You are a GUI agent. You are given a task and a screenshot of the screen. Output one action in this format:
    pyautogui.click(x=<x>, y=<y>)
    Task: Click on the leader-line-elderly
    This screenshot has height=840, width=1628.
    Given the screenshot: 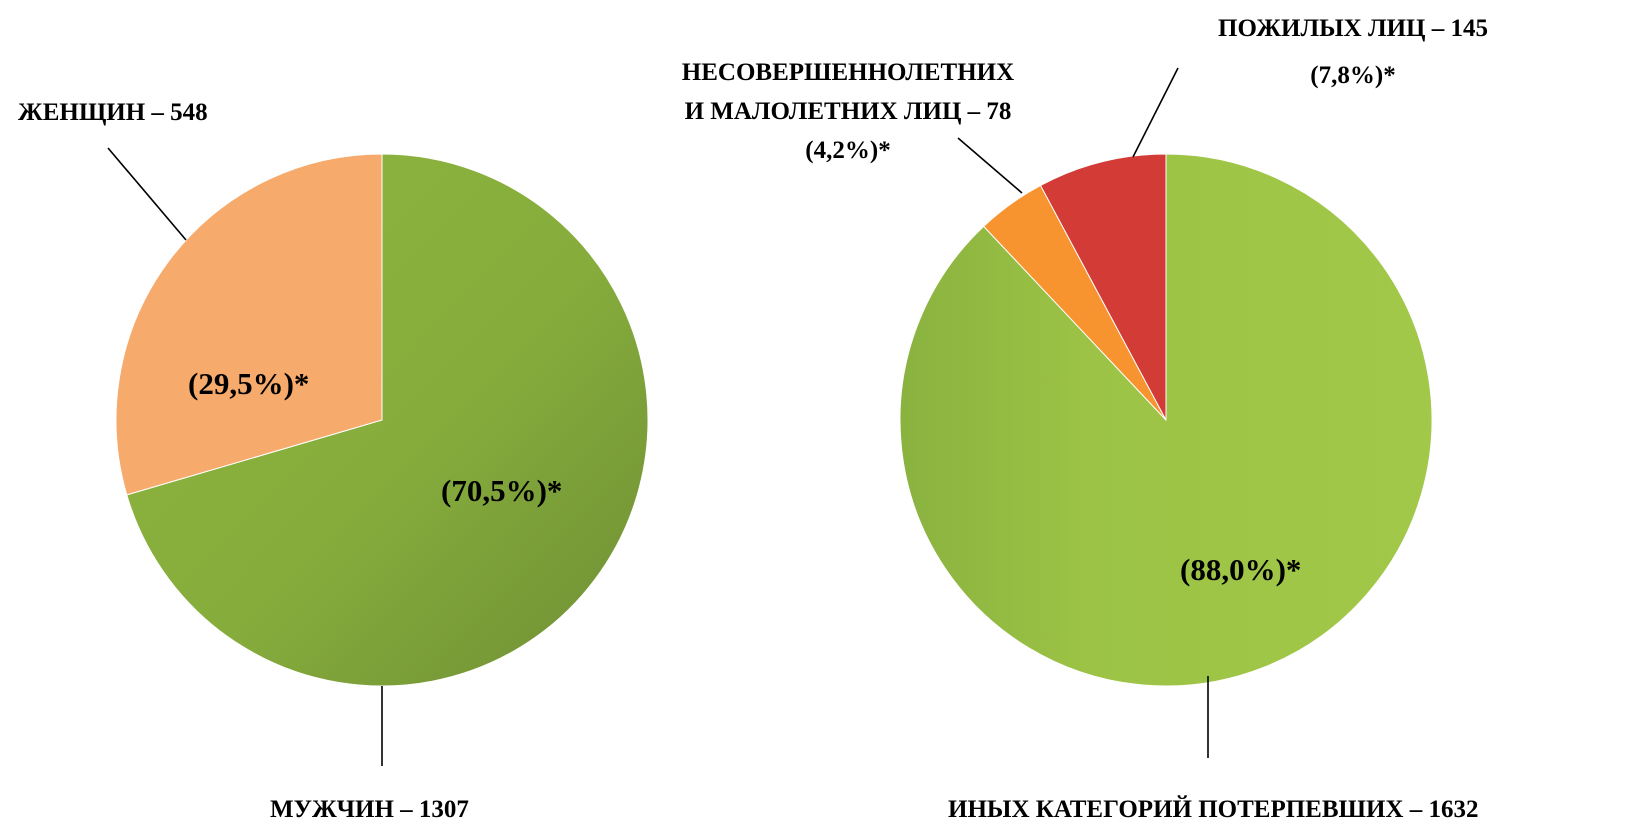 What is the action you would take?
    pyautogui.click(x=1155, y=112)
    